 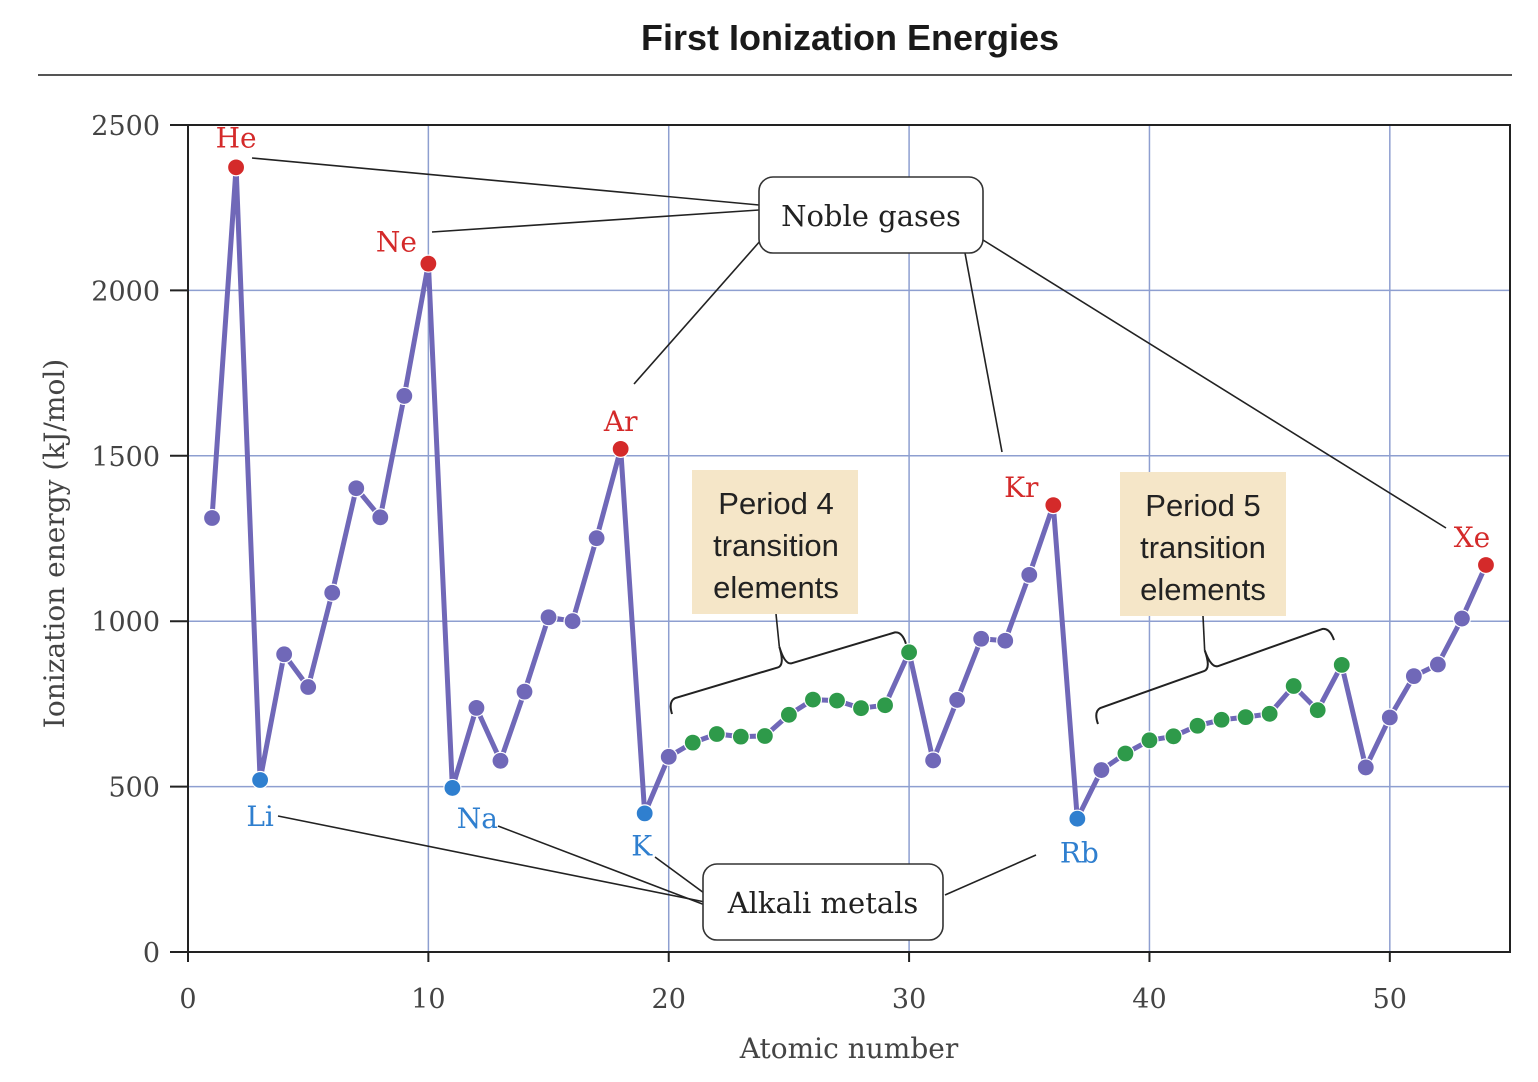 I want to click on noble-gases-label: Noble gases, so click(x=871, y=216).